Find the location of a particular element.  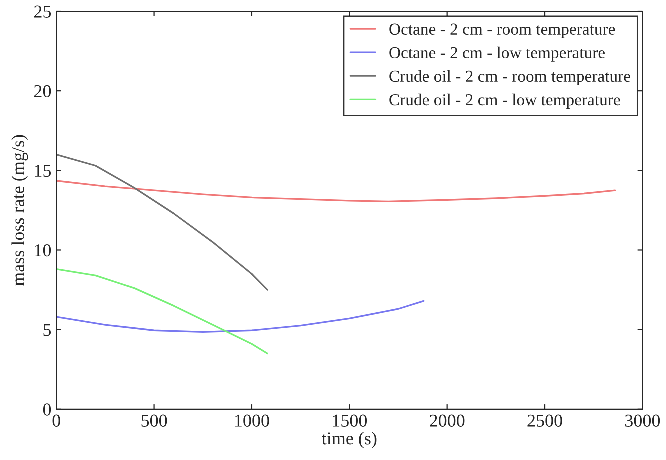

y-tick-label: 10 is located at coordinates (43, 250).